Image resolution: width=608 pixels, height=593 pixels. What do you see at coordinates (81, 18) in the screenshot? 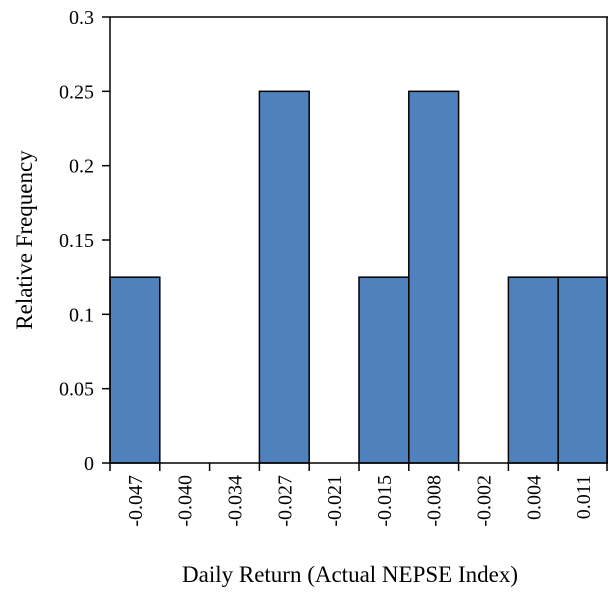
I see `y-tick-label: 0.3` at bounding box center [81, 18].